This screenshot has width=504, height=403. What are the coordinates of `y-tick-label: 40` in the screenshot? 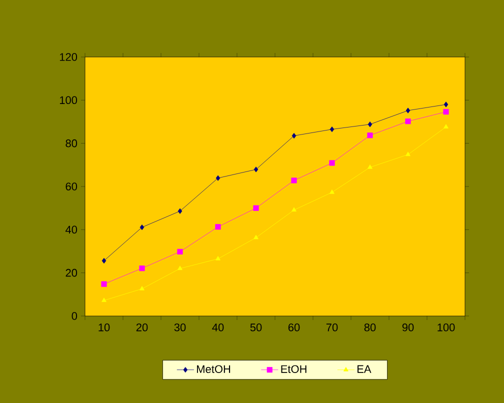 It's located at (71, 230).